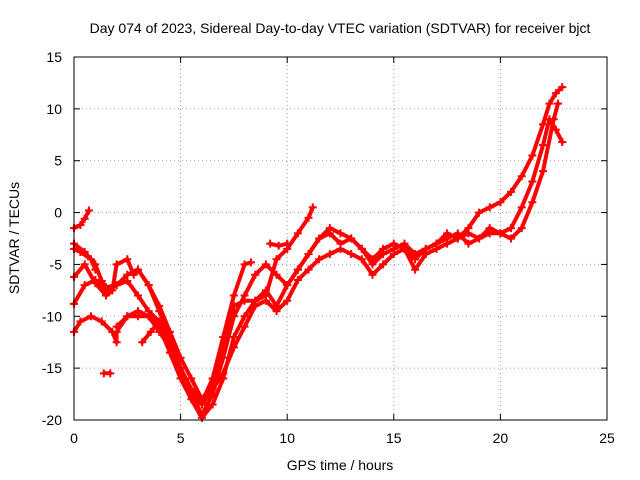 Image resolution: width=640 pixels, height=480 pixels. I want to click on x-tick-label: 15, so click(394, 438).